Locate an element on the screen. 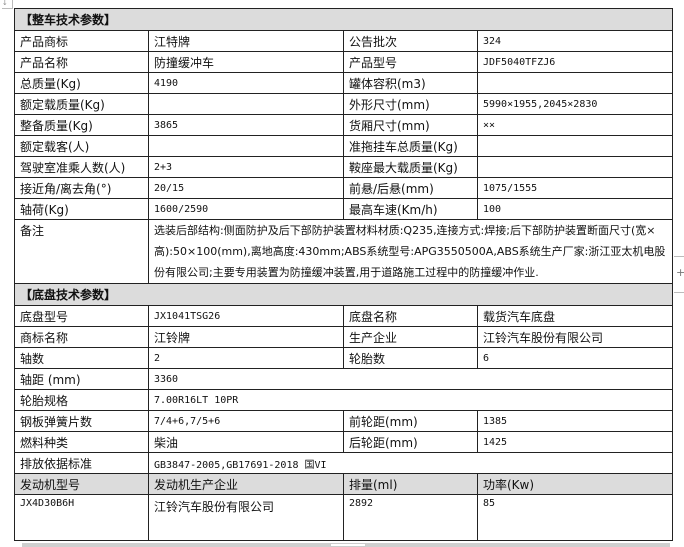 The height and width of the screenshot is (547, 684). param-label: 罐体容积(m3) is located at coordinates (410, 83).